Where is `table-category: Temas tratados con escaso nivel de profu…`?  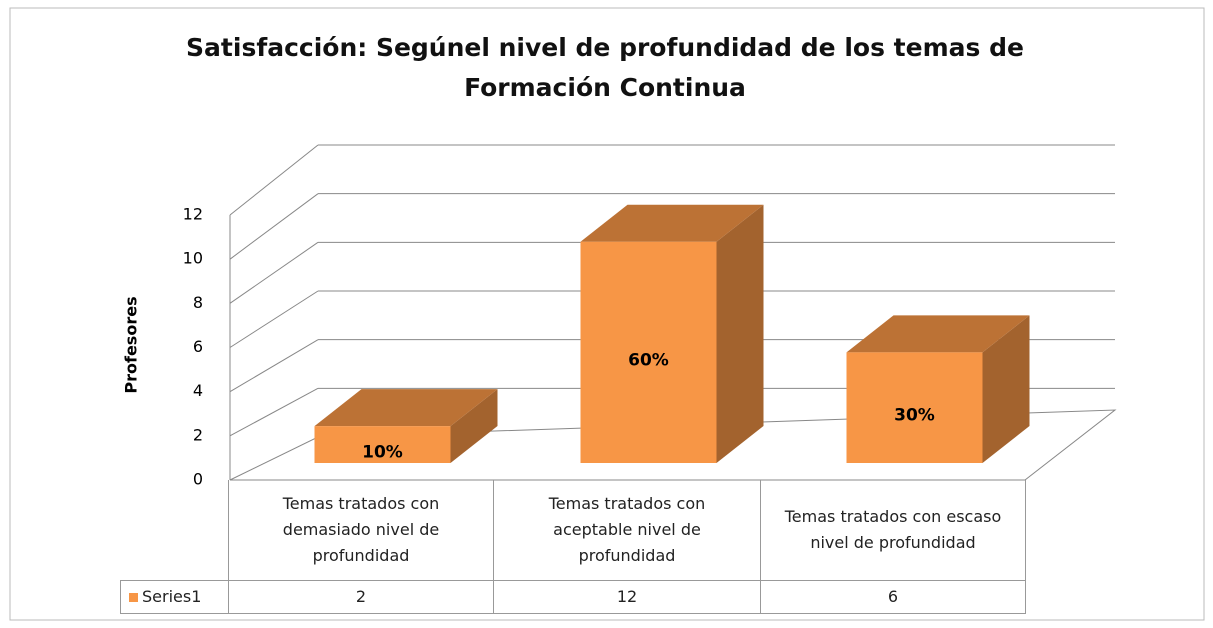
table-category: Temas tratados con escaso nivel de profu… is located at coordinates (893, 530).